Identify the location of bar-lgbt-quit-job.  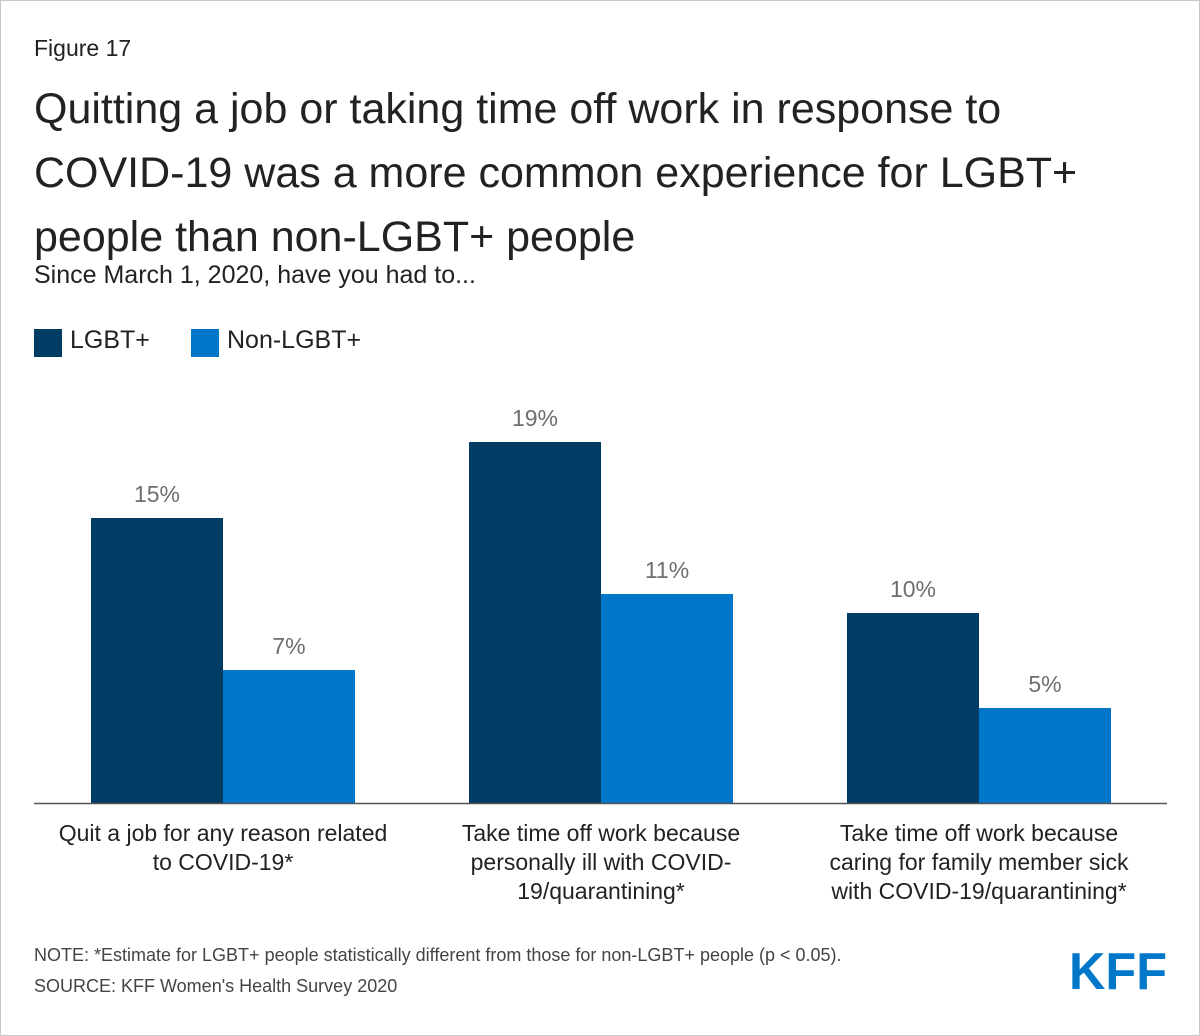
(157, 660).